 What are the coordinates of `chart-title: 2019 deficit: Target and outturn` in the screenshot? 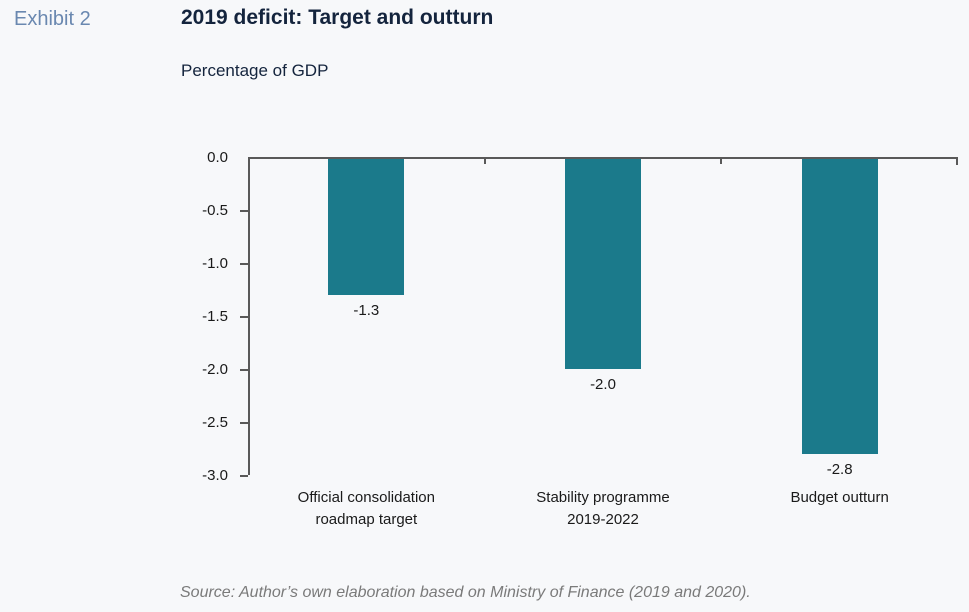 It's located at (337, 17).